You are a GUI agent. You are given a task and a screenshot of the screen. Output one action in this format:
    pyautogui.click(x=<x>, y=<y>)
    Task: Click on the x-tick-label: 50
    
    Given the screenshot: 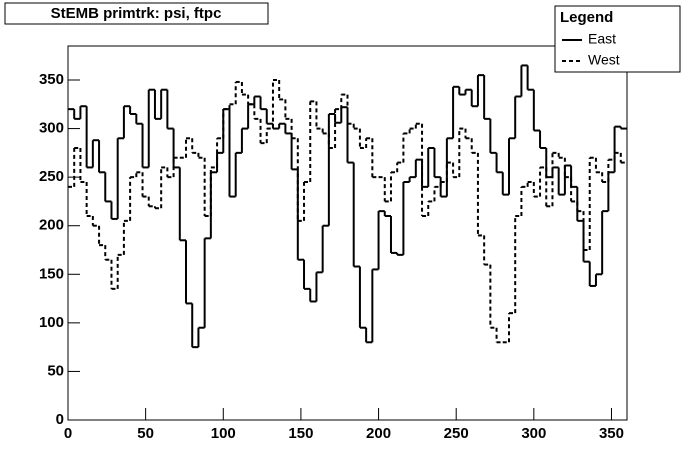 What is the action you would take?
    pyautogui.click(x=145, y=433)
    